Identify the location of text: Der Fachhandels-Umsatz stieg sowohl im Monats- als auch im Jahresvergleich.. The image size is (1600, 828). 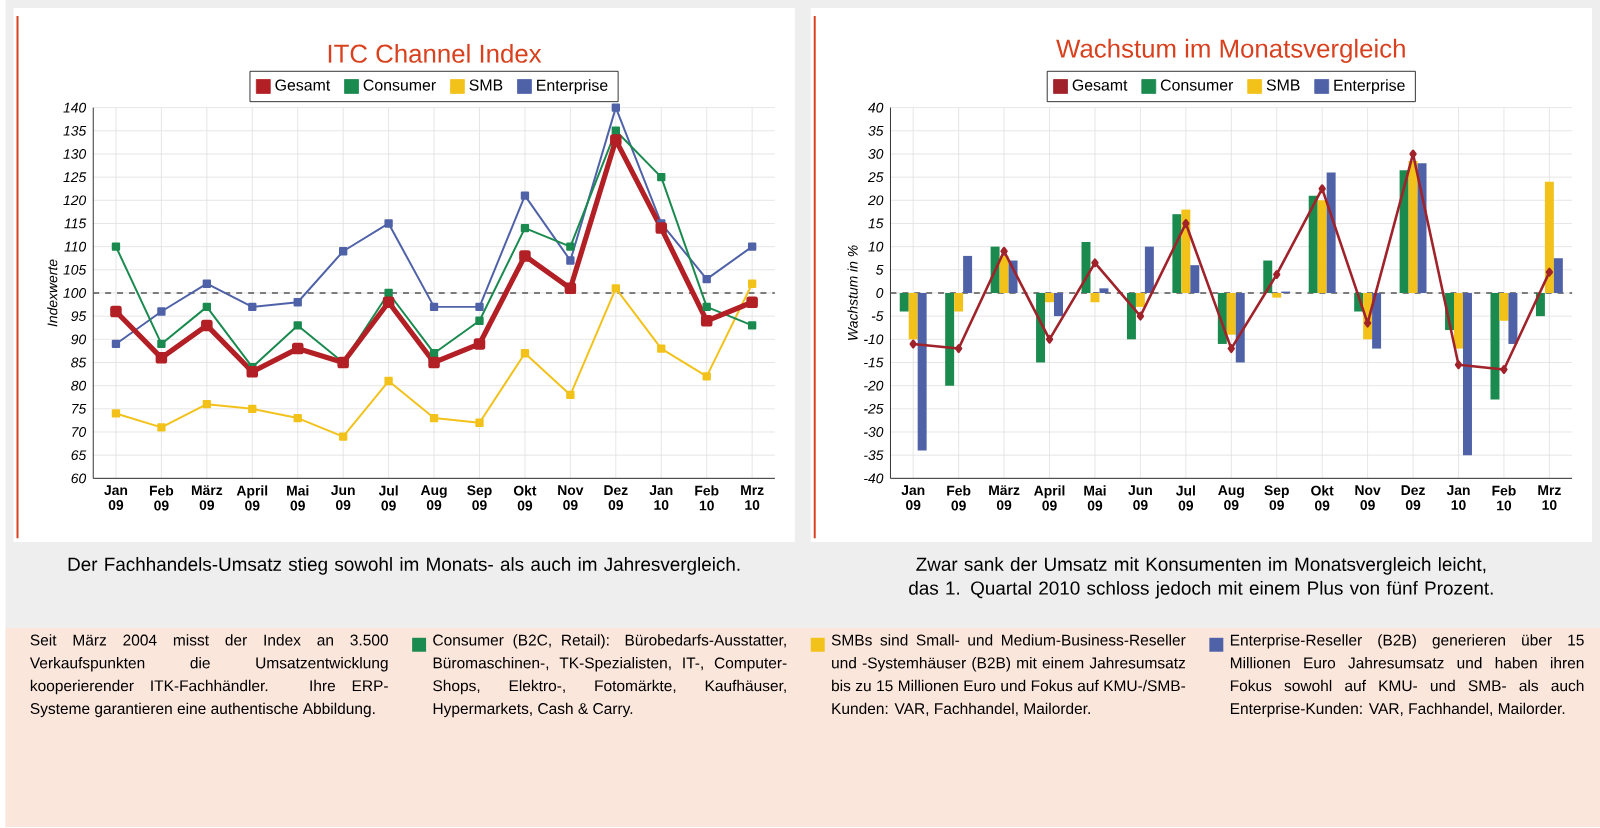
(404, 566).